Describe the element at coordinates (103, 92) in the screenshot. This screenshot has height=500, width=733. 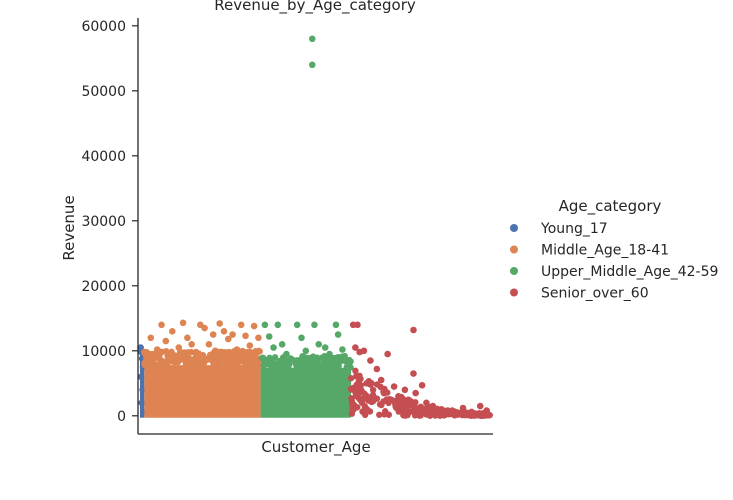
I see `y-tick-label: 50000` at that location.